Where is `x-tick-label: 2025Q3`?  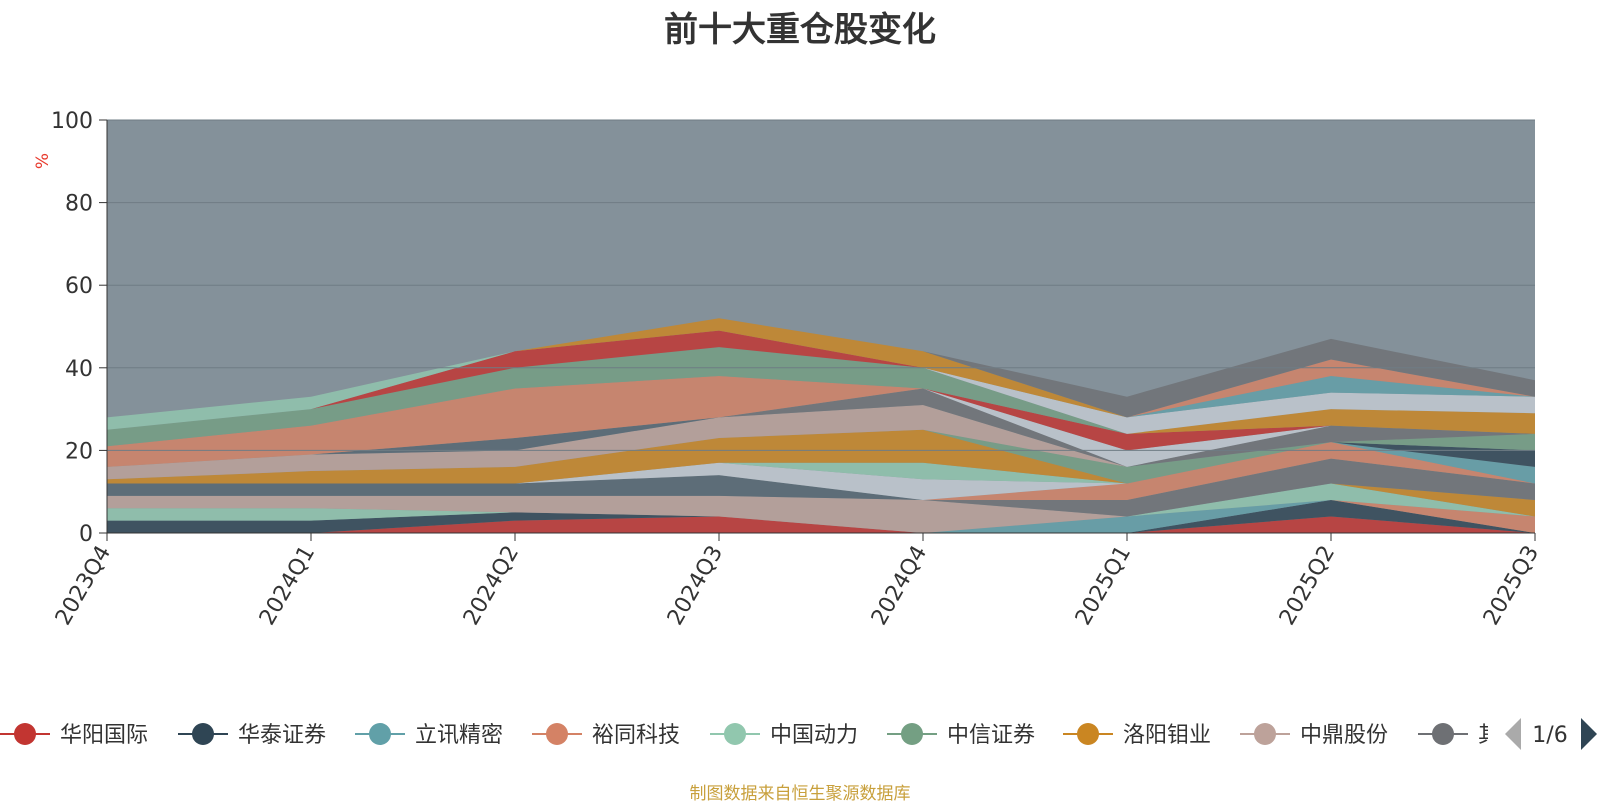 x-tick-label: 2025Q3 is located at coordinates (1511, 586).